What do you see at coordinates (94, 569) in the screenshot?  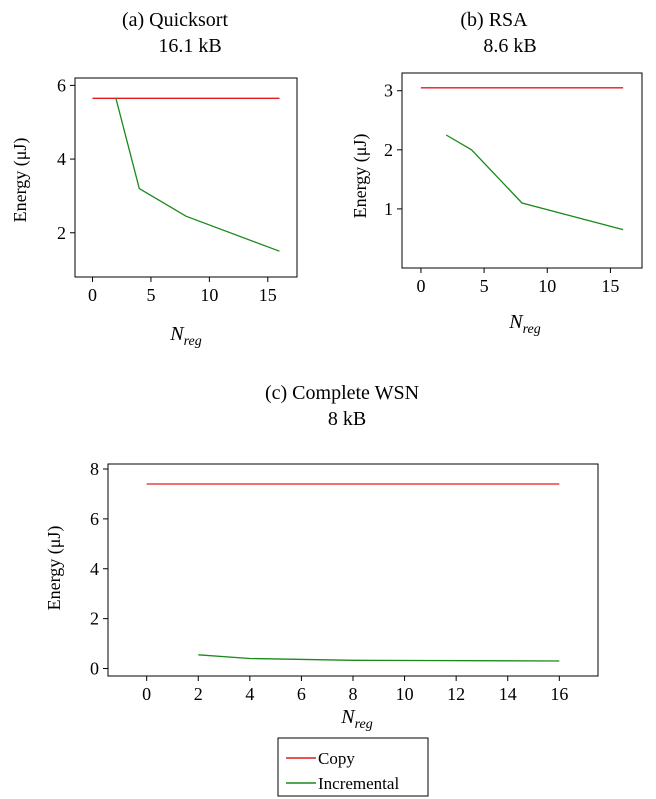 I see `chart-c-ytick-label: 4` at bounding box center [94, 569].